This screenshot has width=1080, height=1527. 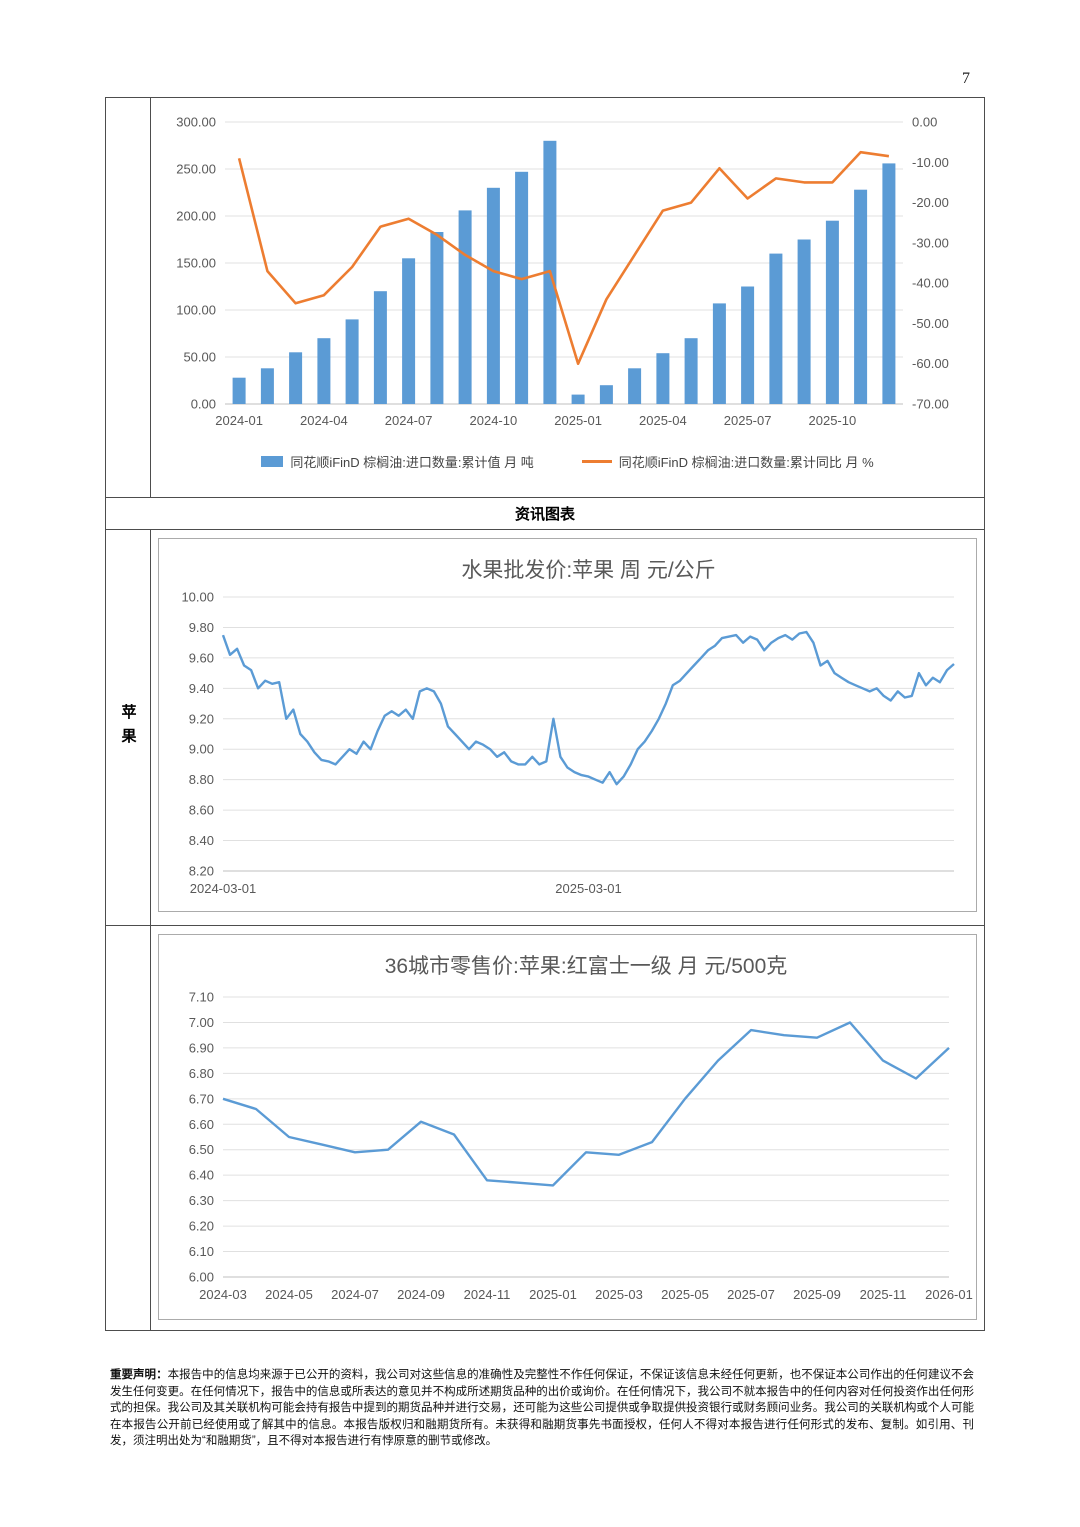 What do you see at coordinates (201, 1226) in the screenshot?
I see `svg-text: 6.20` at bounding box center [201, 1226].